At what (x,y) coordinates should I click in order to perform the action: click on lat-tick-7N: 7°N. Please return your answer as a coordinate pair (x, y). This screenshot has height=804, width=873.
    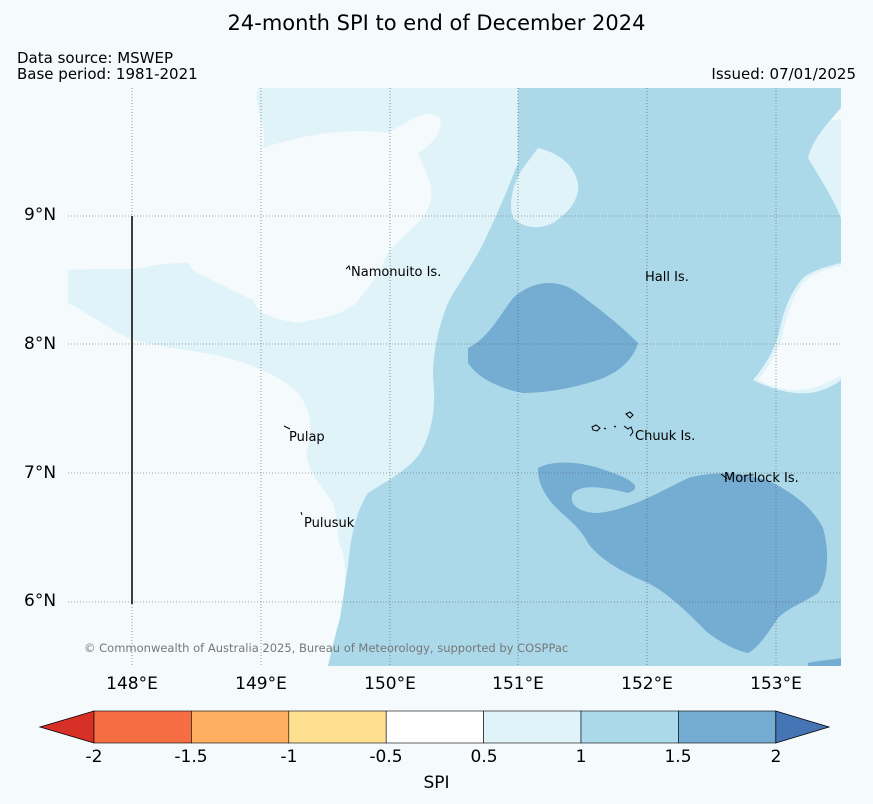
    Looking at the image, I should click on (40, 473).